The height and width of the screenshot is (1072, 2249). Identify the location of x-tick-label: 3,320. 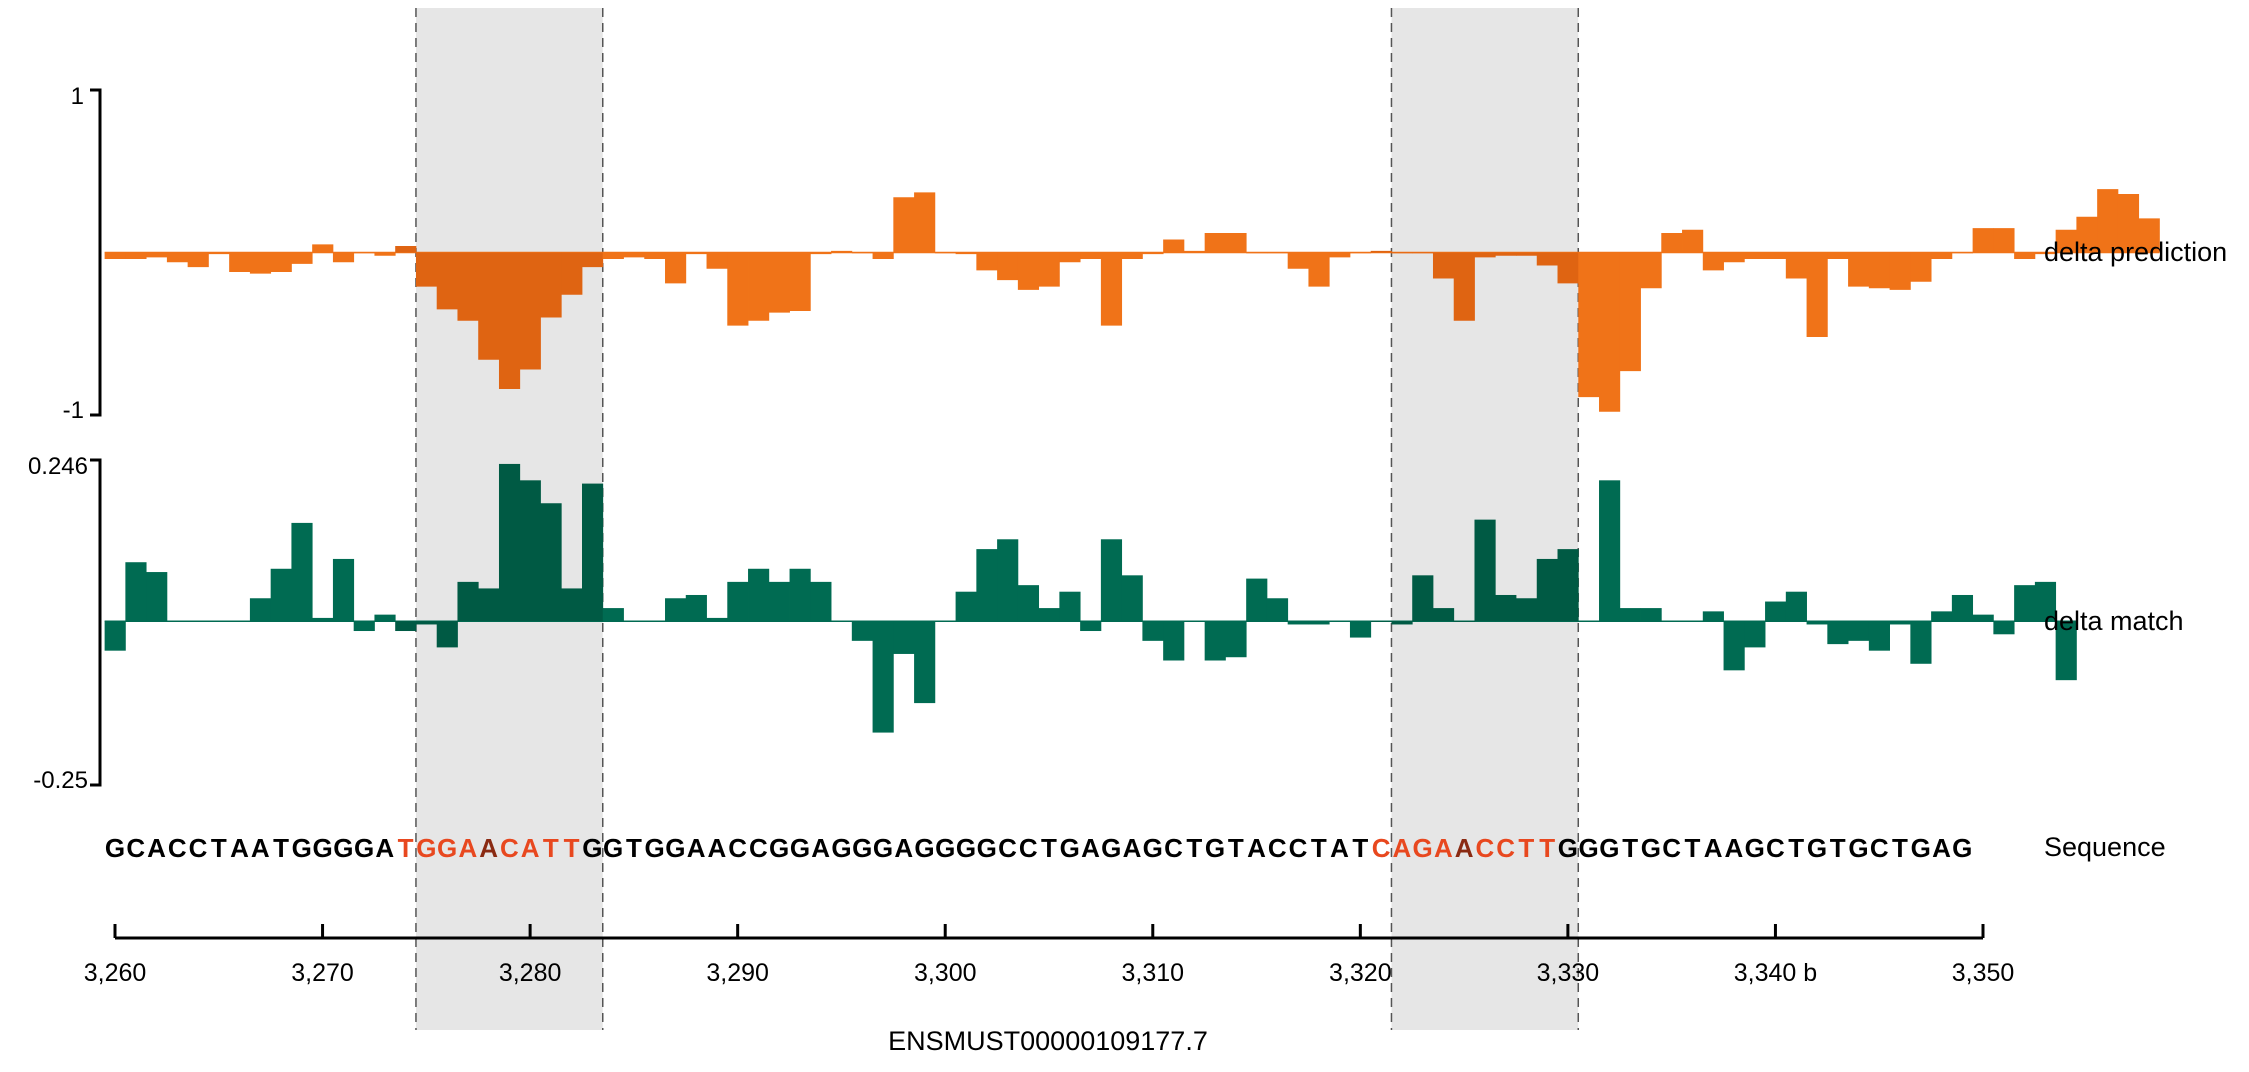
(1360, 973).